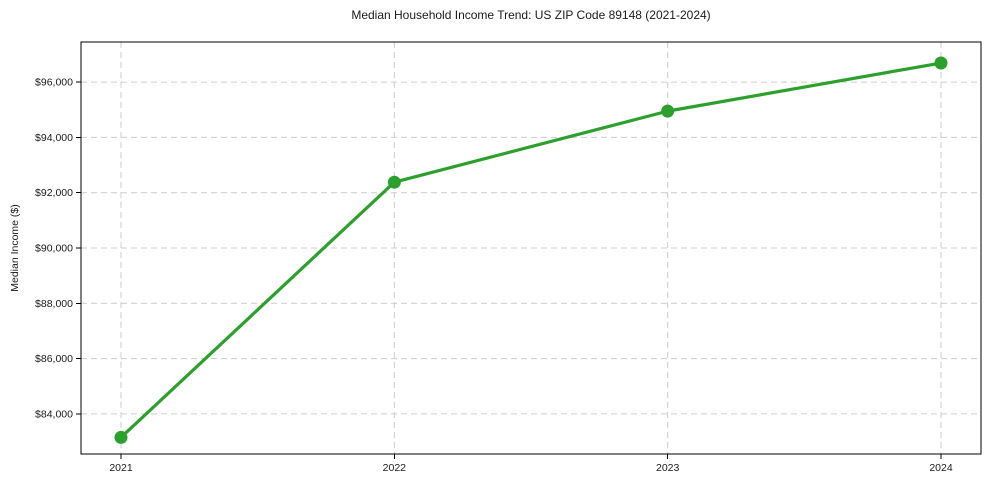 The image size is (989, 490). I want to click on y-tick-label: $88,000, so click(54, 304).